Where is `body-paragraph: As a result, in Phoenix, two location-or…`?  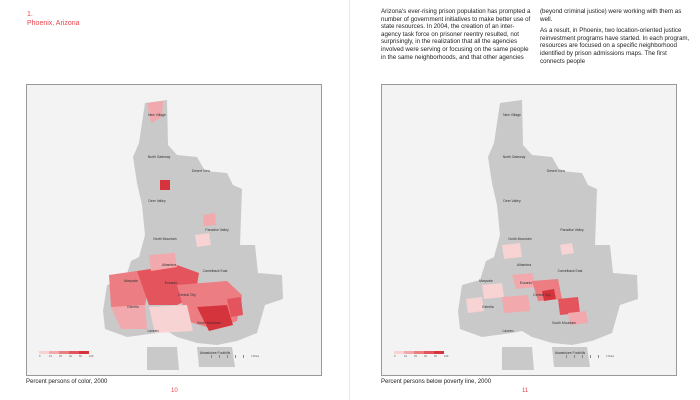
body-paragraph: As a result, in Phoenix, two location-or… is located at coordinates (615, 46).